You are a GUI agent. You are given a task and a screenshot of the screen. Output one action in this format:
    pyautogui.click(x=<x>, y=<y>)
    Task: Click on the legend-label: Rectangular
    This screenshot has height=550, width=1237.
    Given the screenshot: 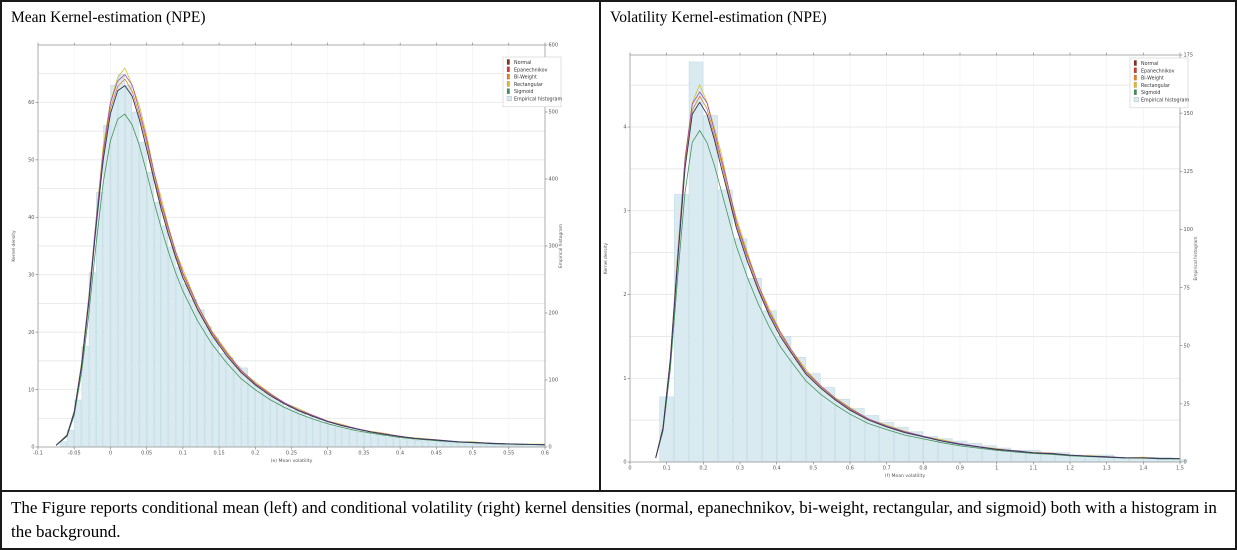 What is the action you would take?
    pyautogui.click(x=1155, y=86)
    